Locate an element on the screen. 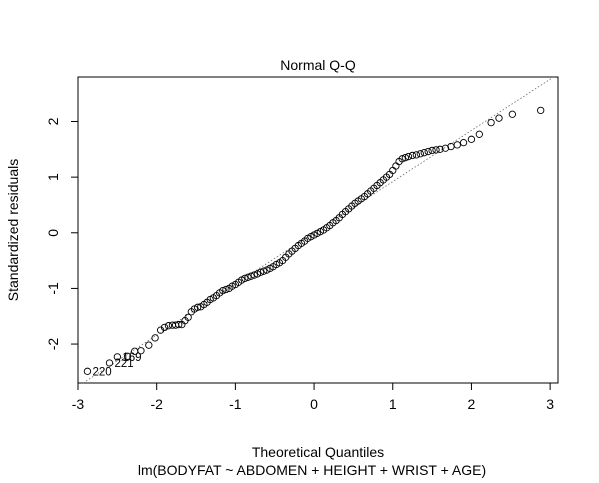 The image size is (599, 483). point-label: 220 is located at coordinates (101, 372).